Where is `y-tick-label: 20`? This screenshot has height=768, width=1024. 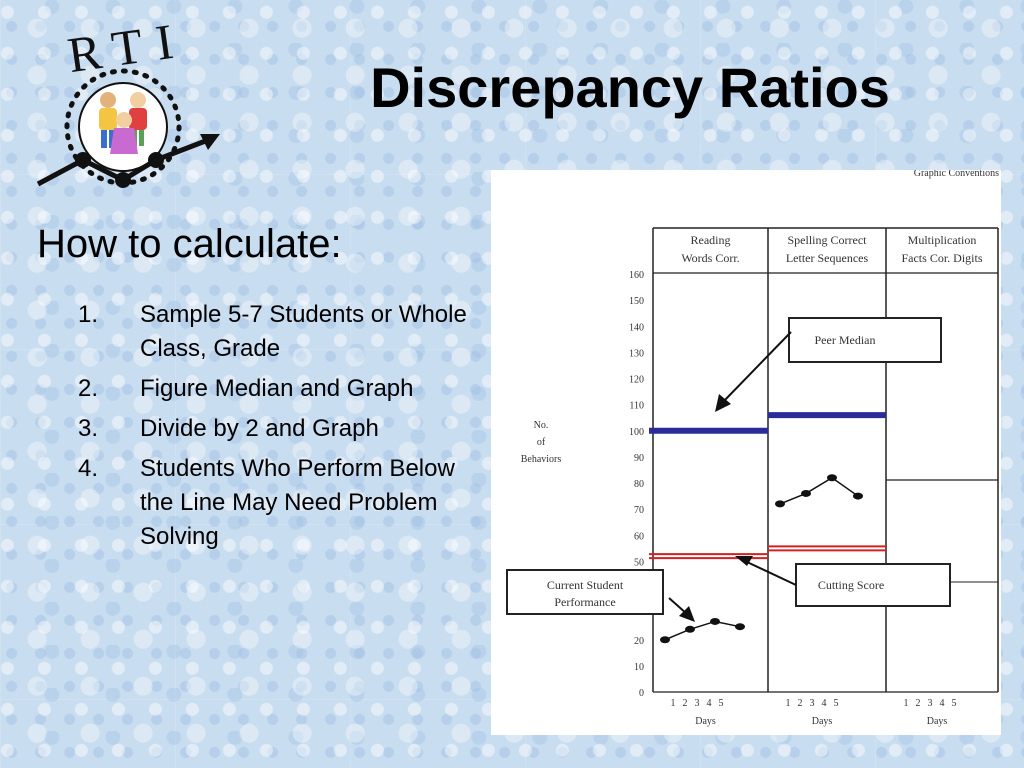 y-tick-label: 20 is located at coordinates (639, 641).